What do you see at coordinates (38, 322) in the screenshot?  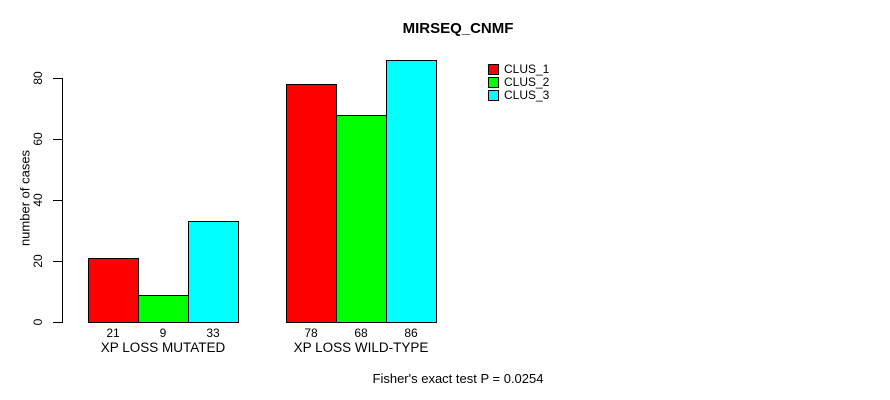 I see `y-axis-tick-label: 0` at bounding box center [38, 322].